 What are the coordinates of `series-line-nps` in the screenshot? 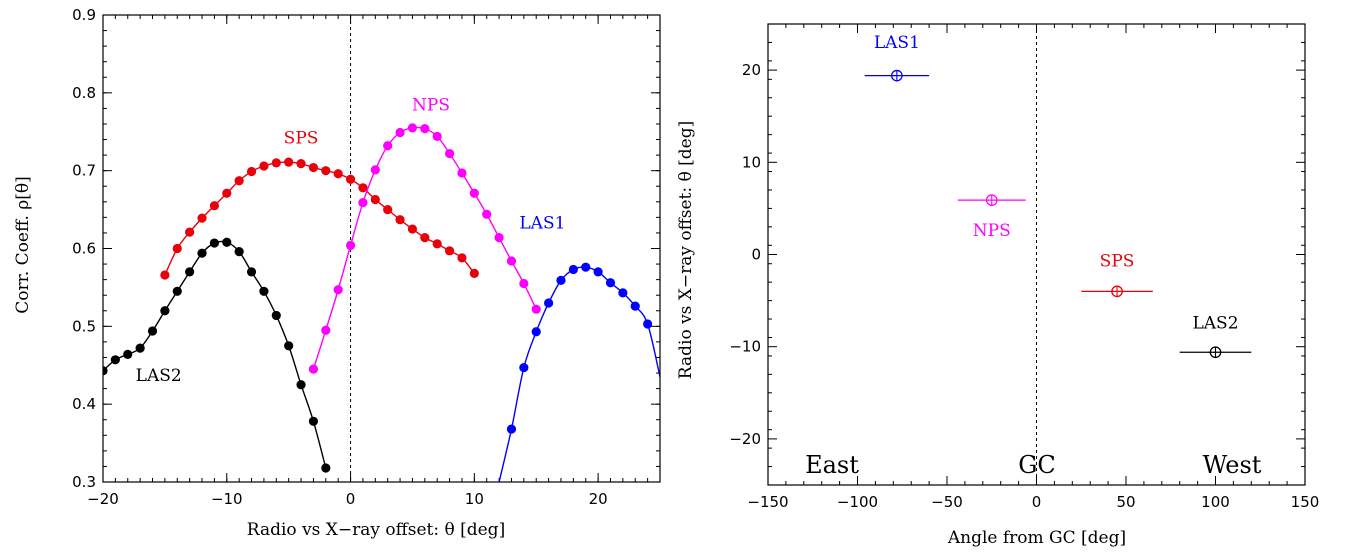 It's located at (424, 248).